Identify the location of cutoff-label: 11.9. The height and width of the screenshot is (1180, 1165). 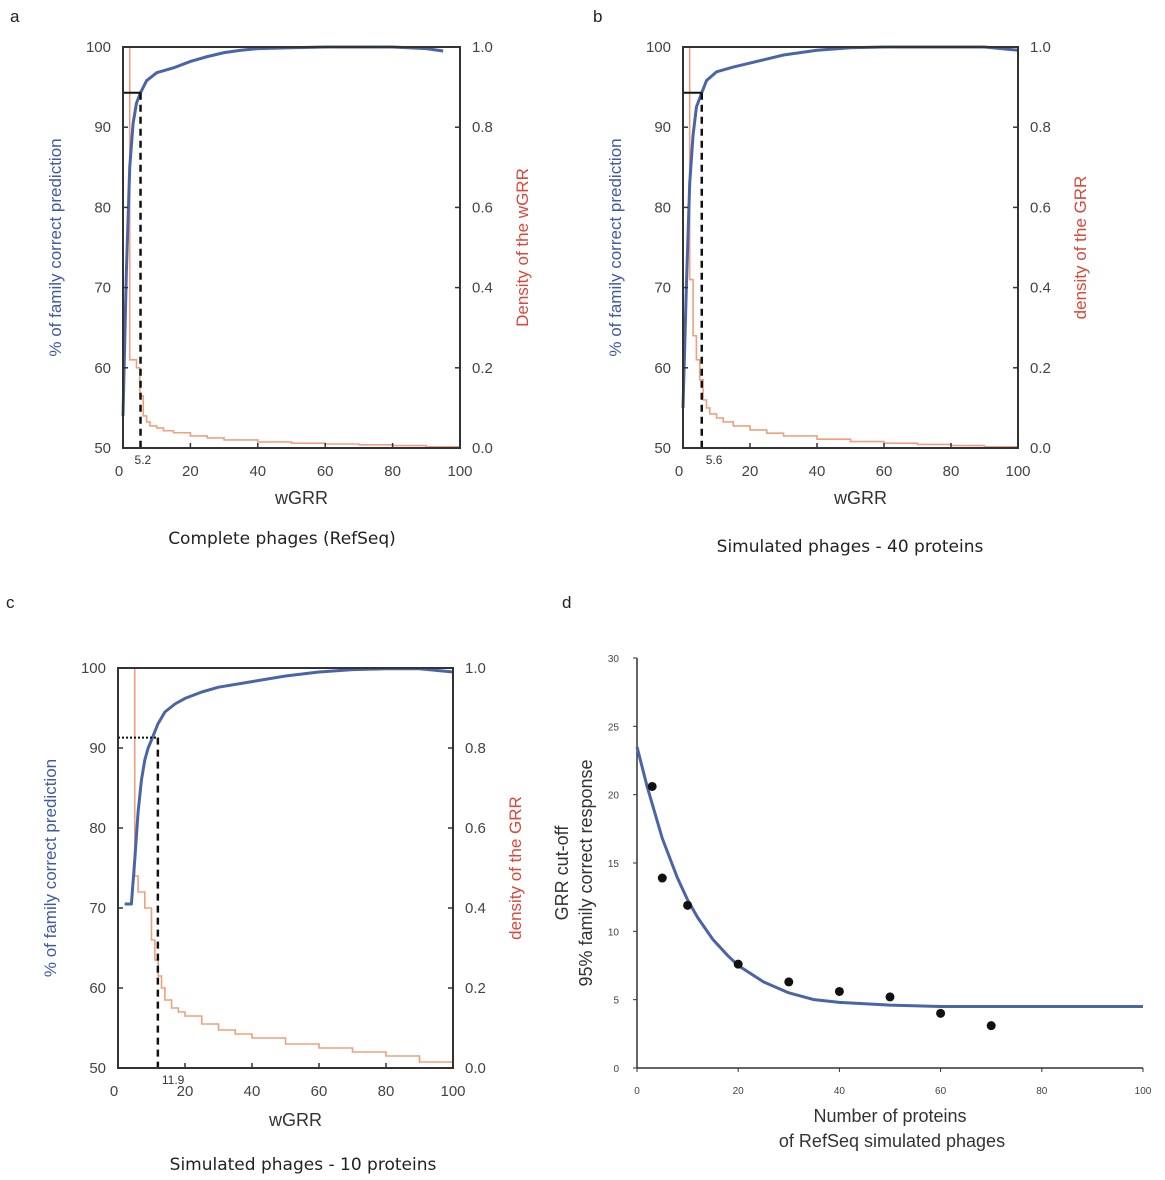
(173, 1080).